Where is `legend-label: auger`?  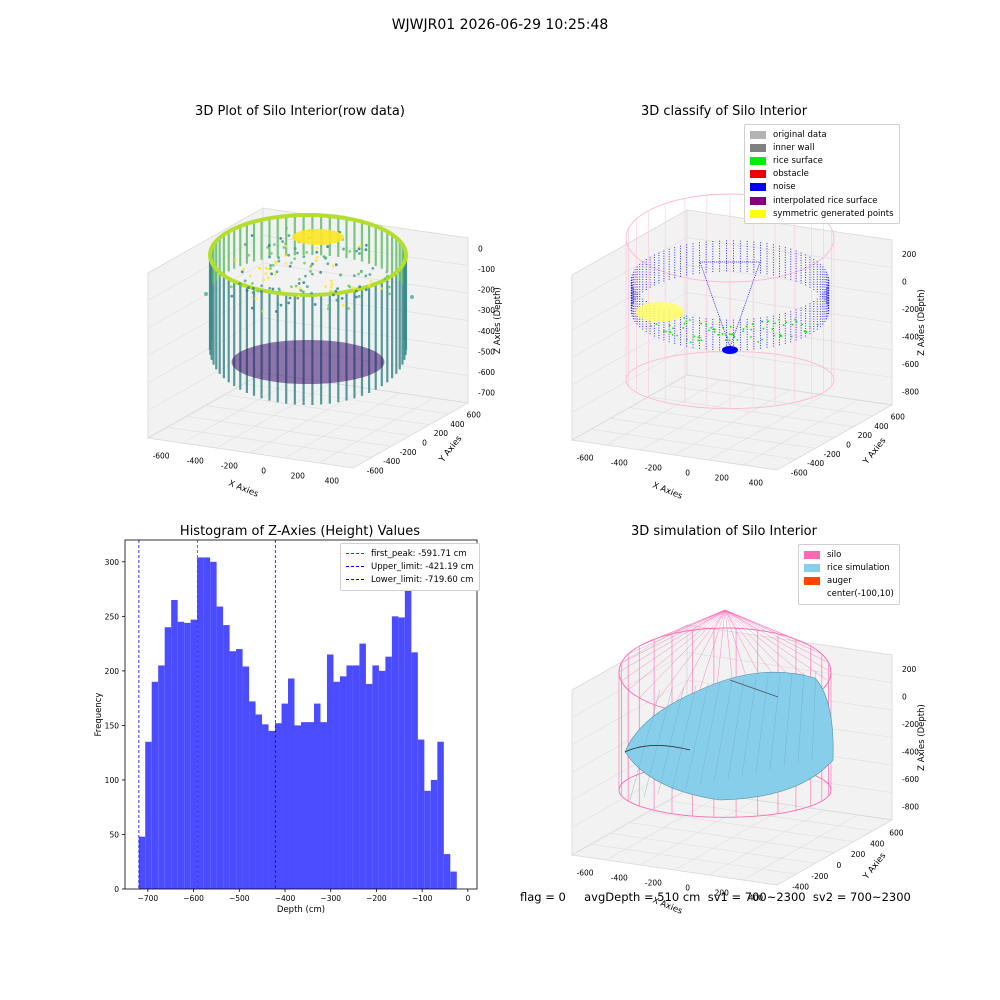 legend-label: auger is located at coordinates (839, 581).